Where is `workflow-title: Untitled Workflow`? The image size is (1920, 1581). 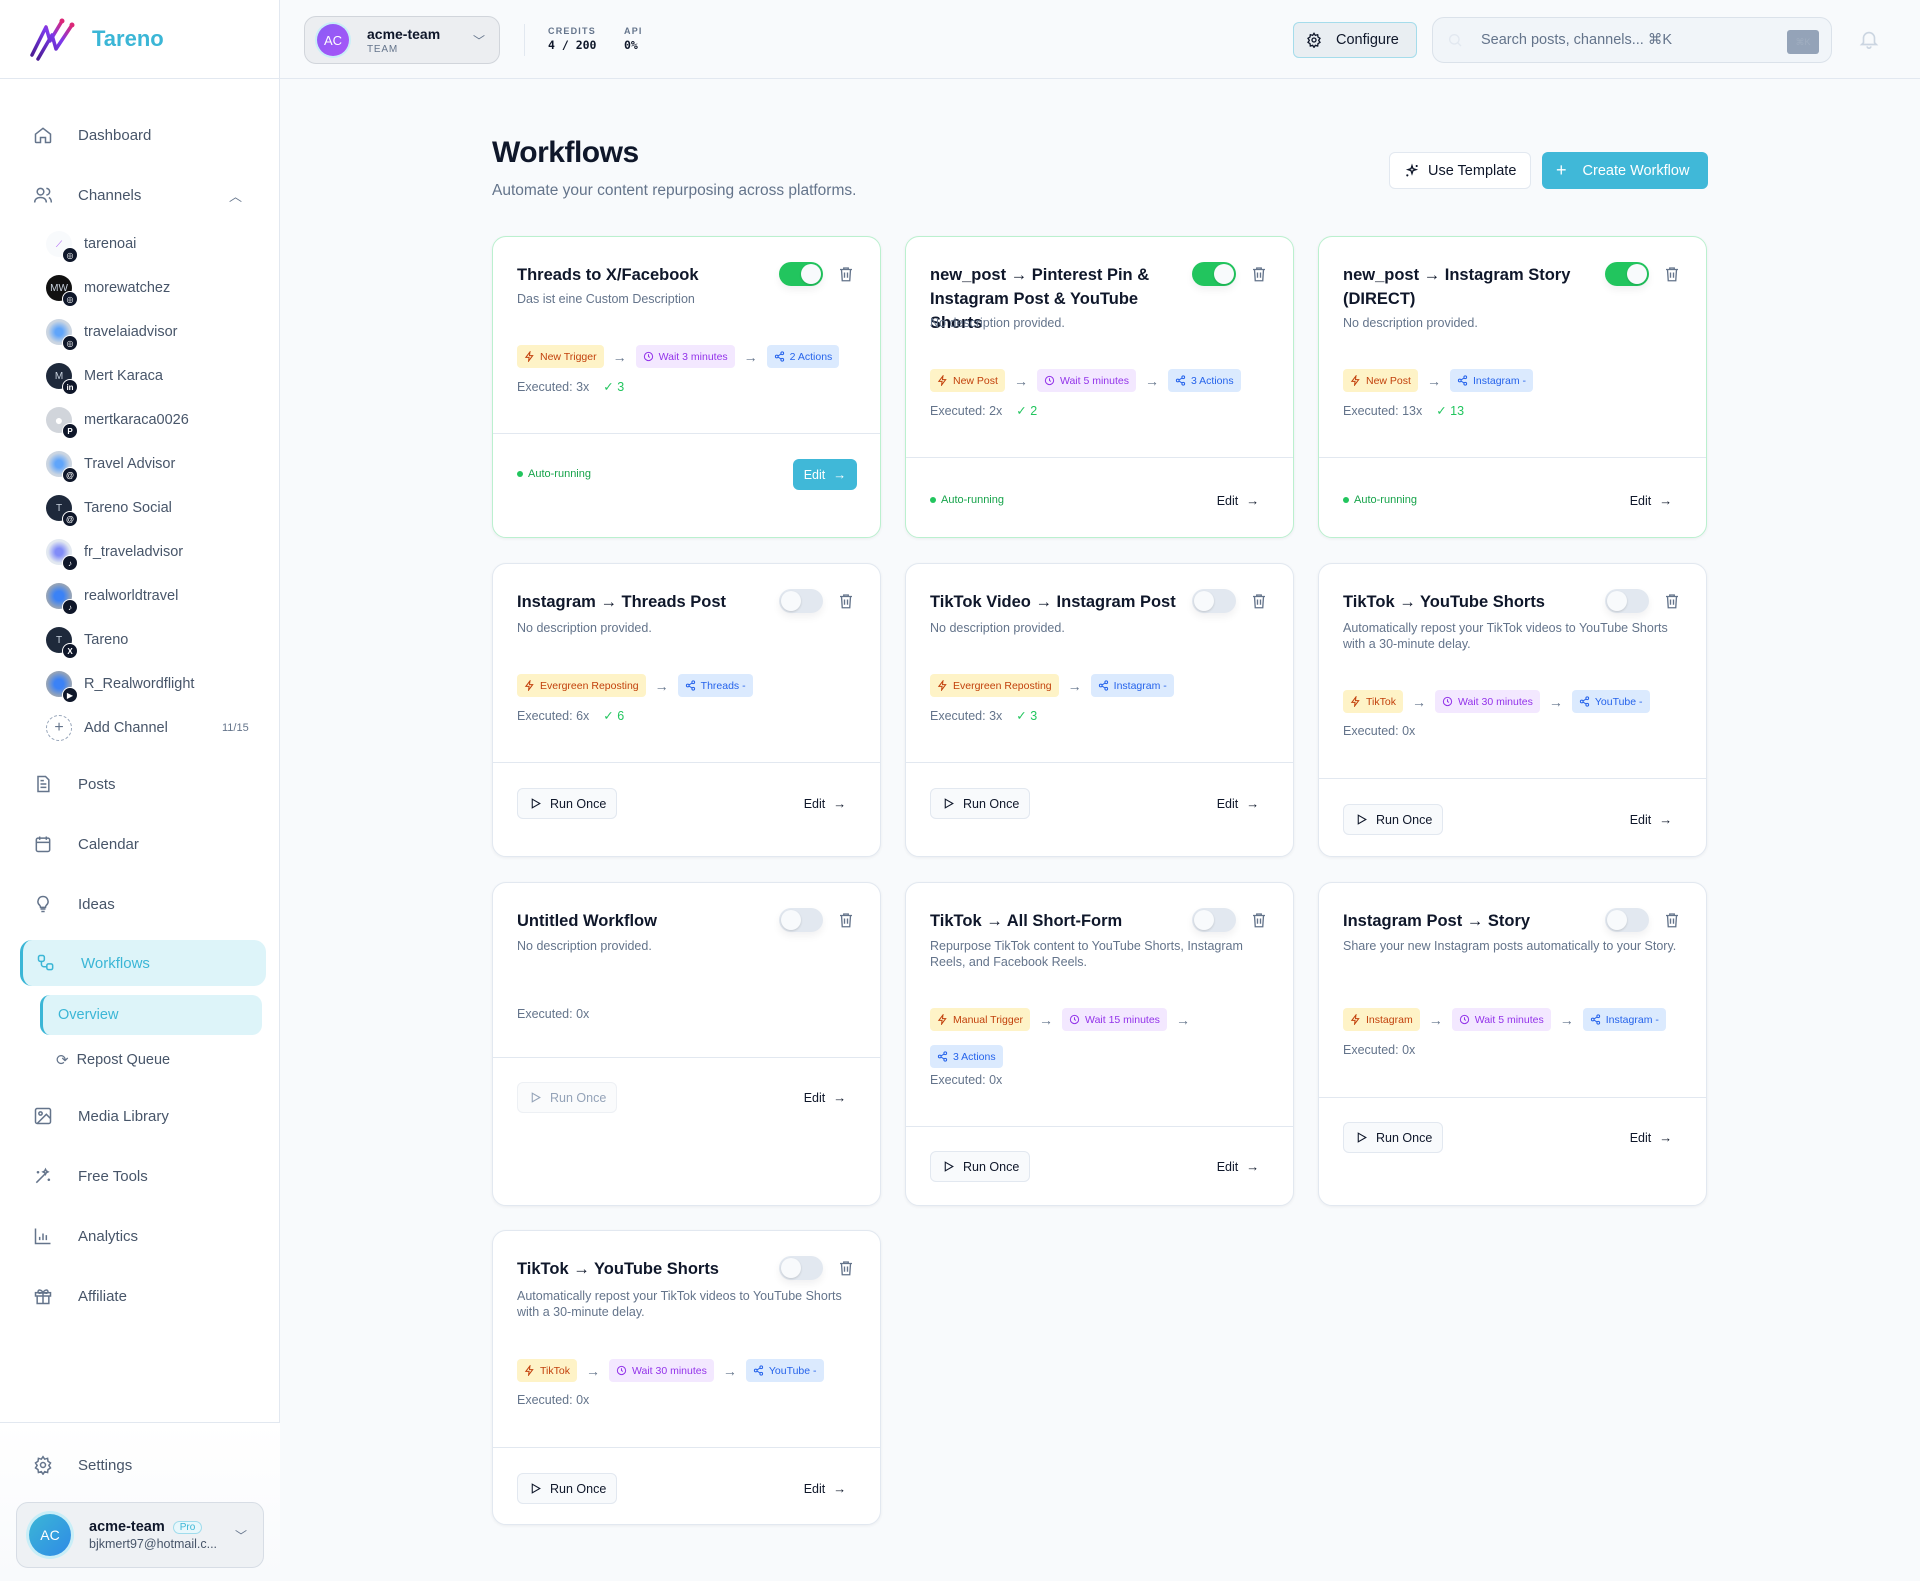
workflow-title: Untitled Workflow is located at coordinates (587, 921).